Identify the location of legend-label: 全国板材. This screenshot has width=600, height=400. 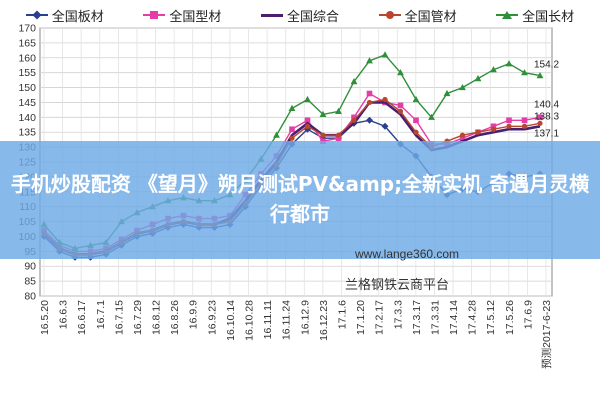
(77, 16).